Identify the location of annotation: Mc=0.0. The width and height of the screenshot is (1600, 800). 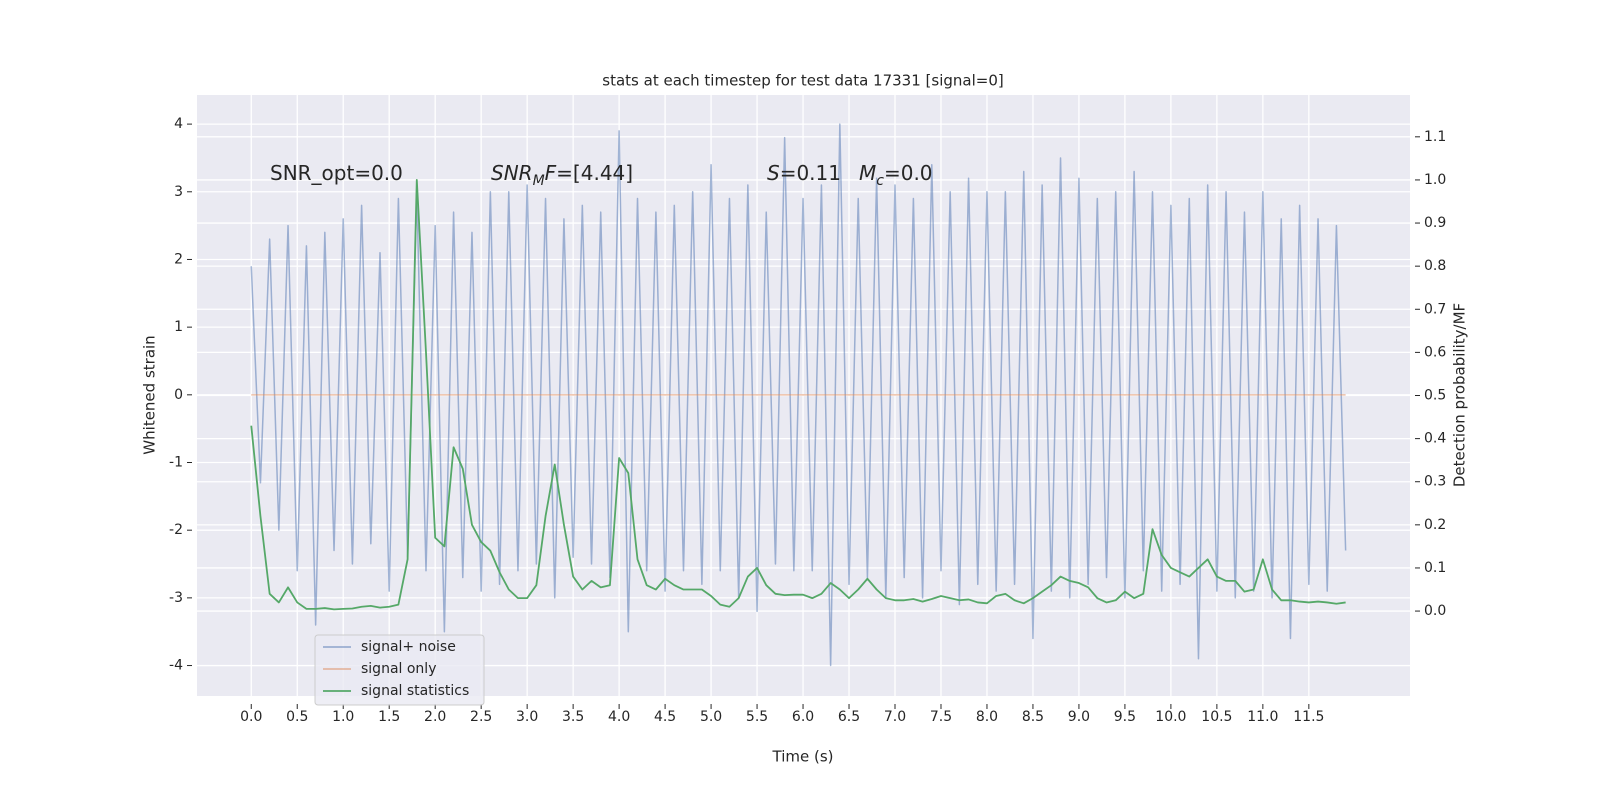
(896, 175).